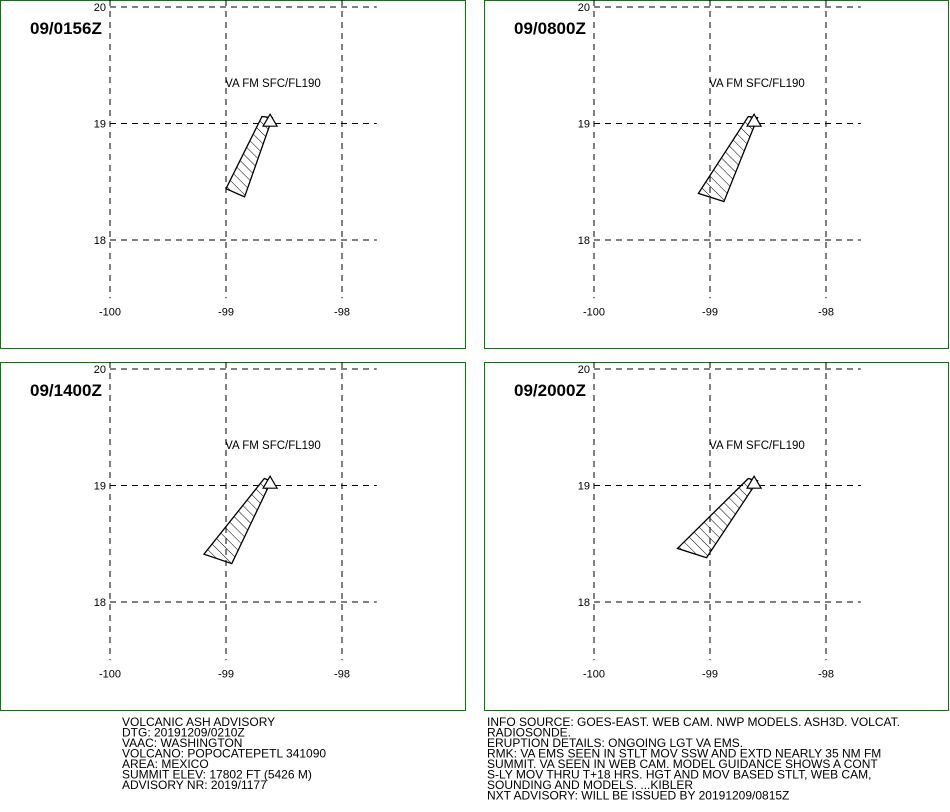 This screenshot has height=812, width=950. What do you see at coordinates (183, 733) in the screenshot?
I see `advisory-line: DTG: 20191209/0210Z` at bounding box center [183, 733].